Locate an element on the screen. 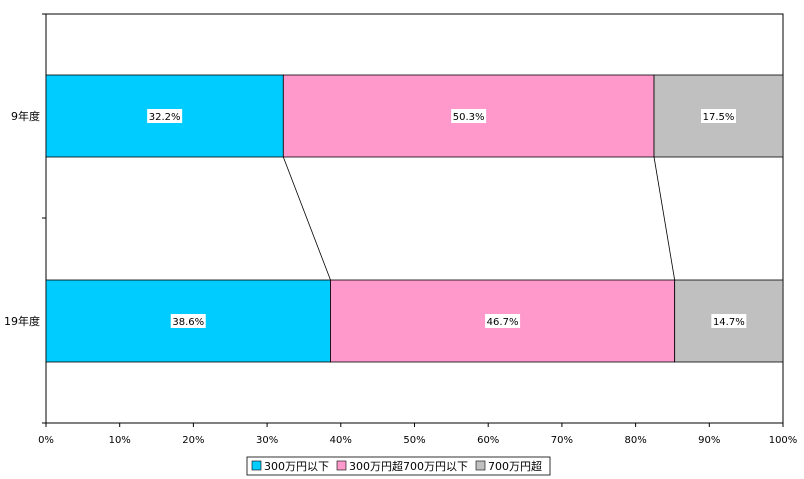  x-tick-label: 20% is located at coordinates (193, 440).